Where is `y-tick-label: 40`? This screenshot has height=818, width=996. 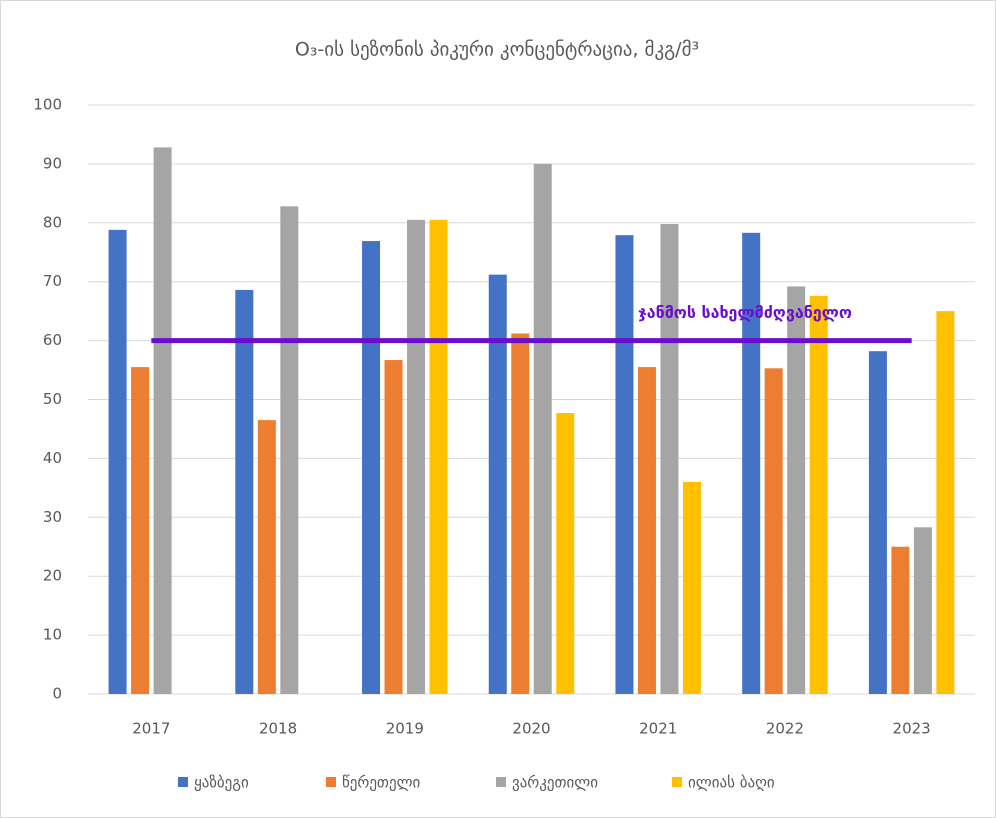 y-tick-label: 40 is located at coordinates (52, 458).